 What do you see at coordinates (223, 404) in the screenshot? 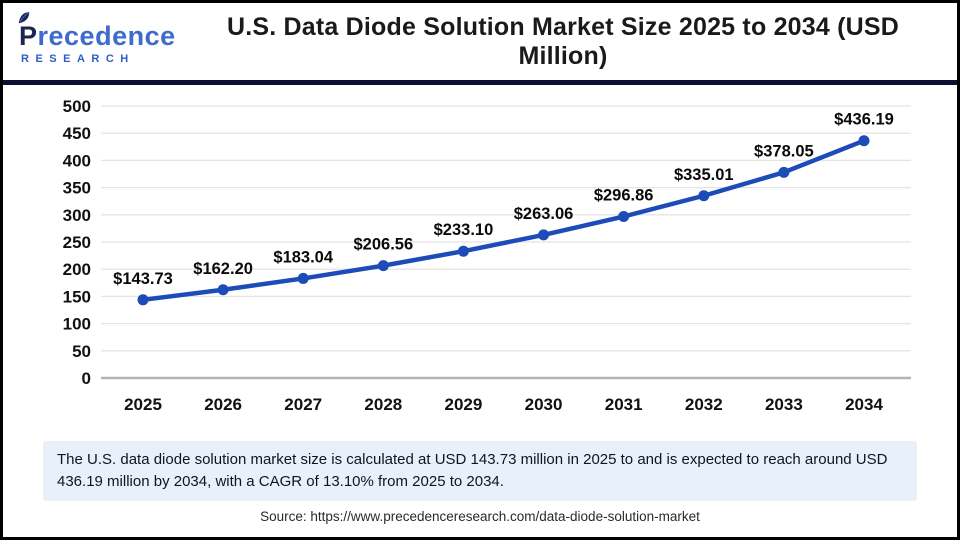
I see `x-tick-label: 2026` at bounding box center [223, 404].